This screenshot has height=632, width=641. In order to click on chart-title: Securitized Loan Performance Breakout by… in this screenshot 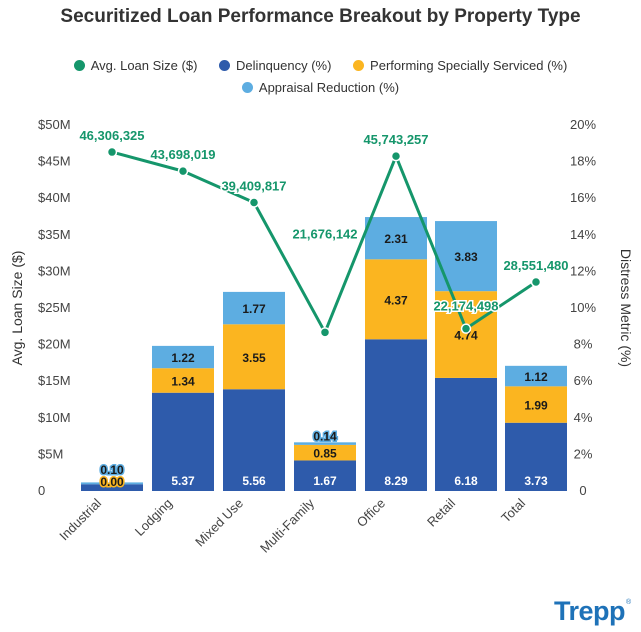, I will do `click(320, 16)`.